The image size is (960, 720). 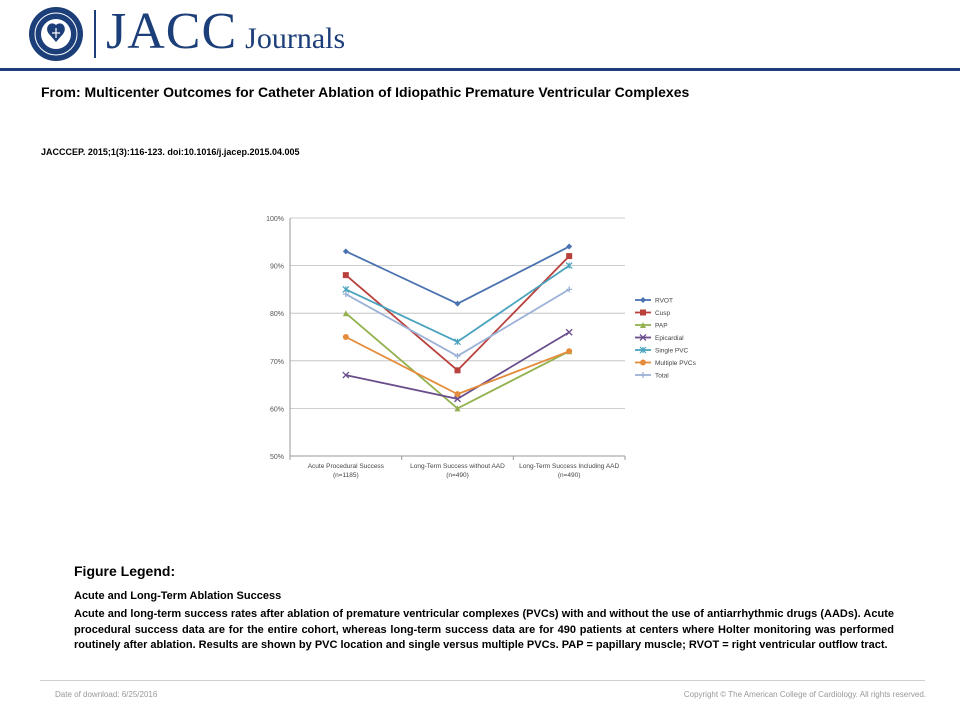 I want to click on series-line-total, so click(x=457, y=322).